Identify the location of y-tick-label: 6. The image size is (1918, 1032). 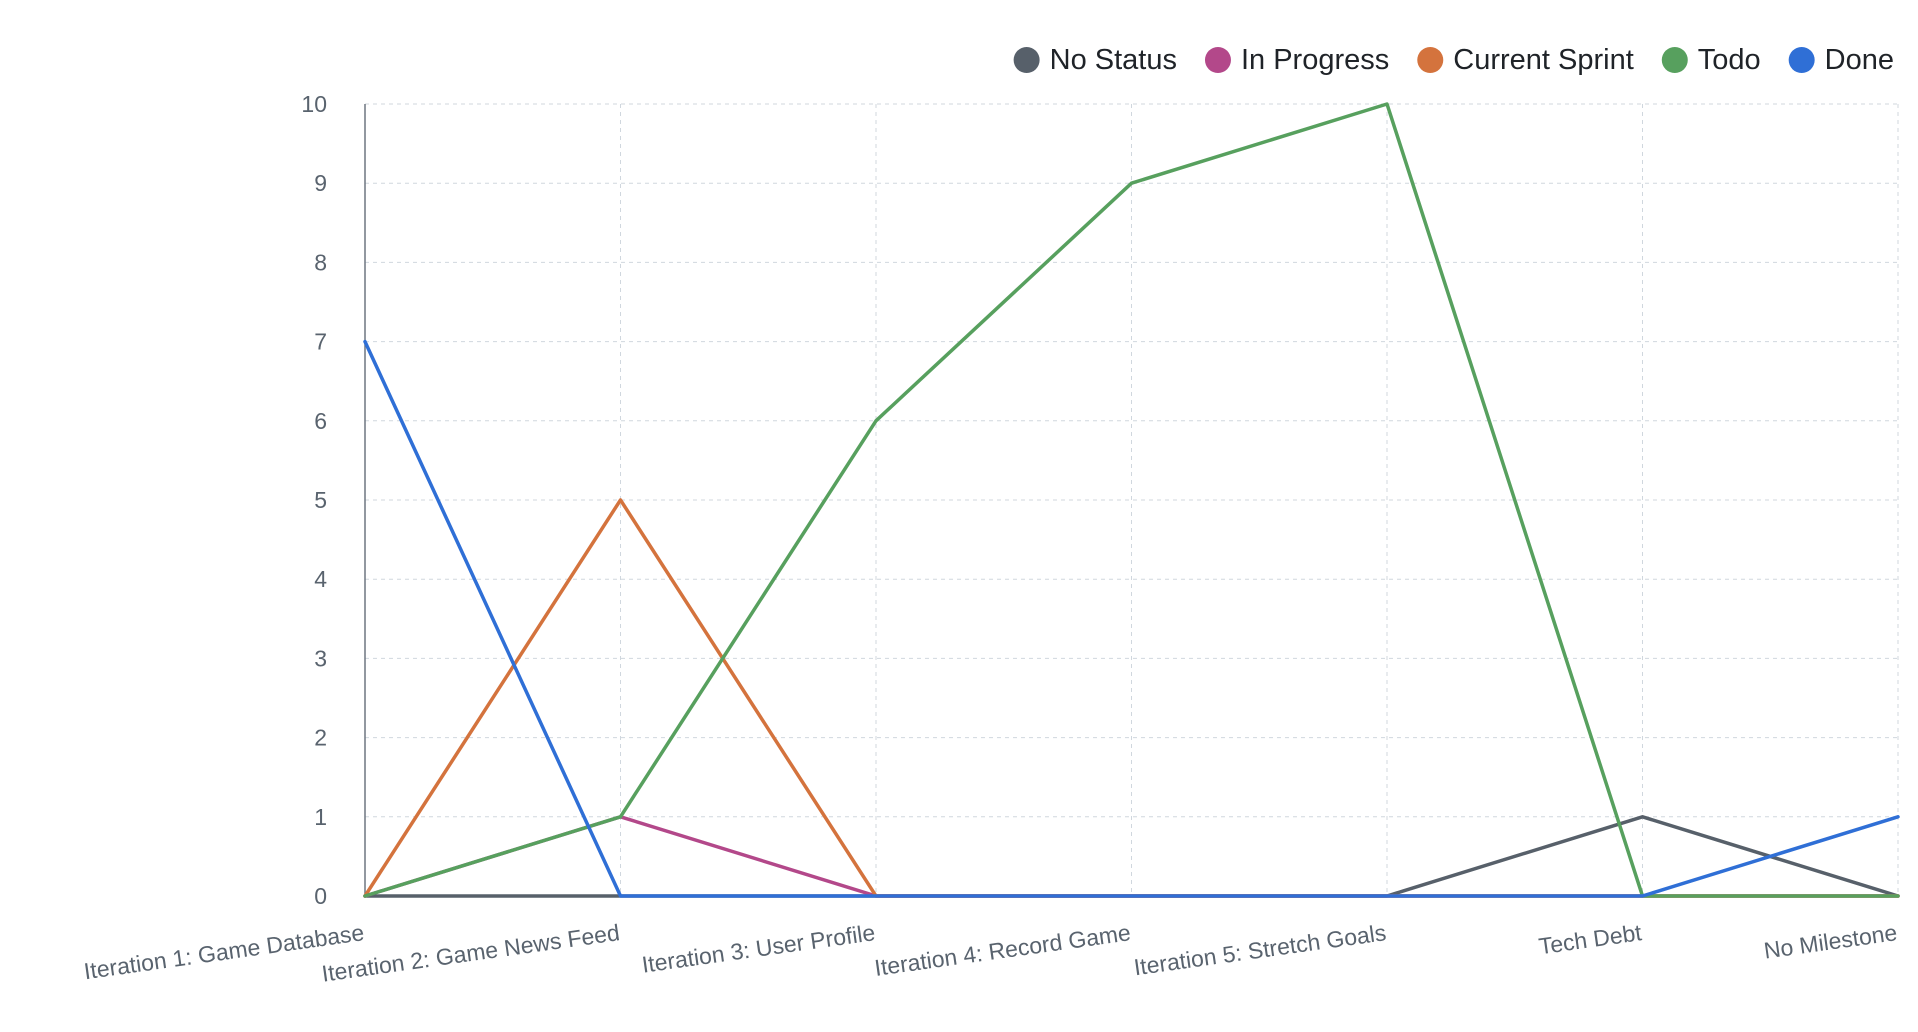
(320, 421).